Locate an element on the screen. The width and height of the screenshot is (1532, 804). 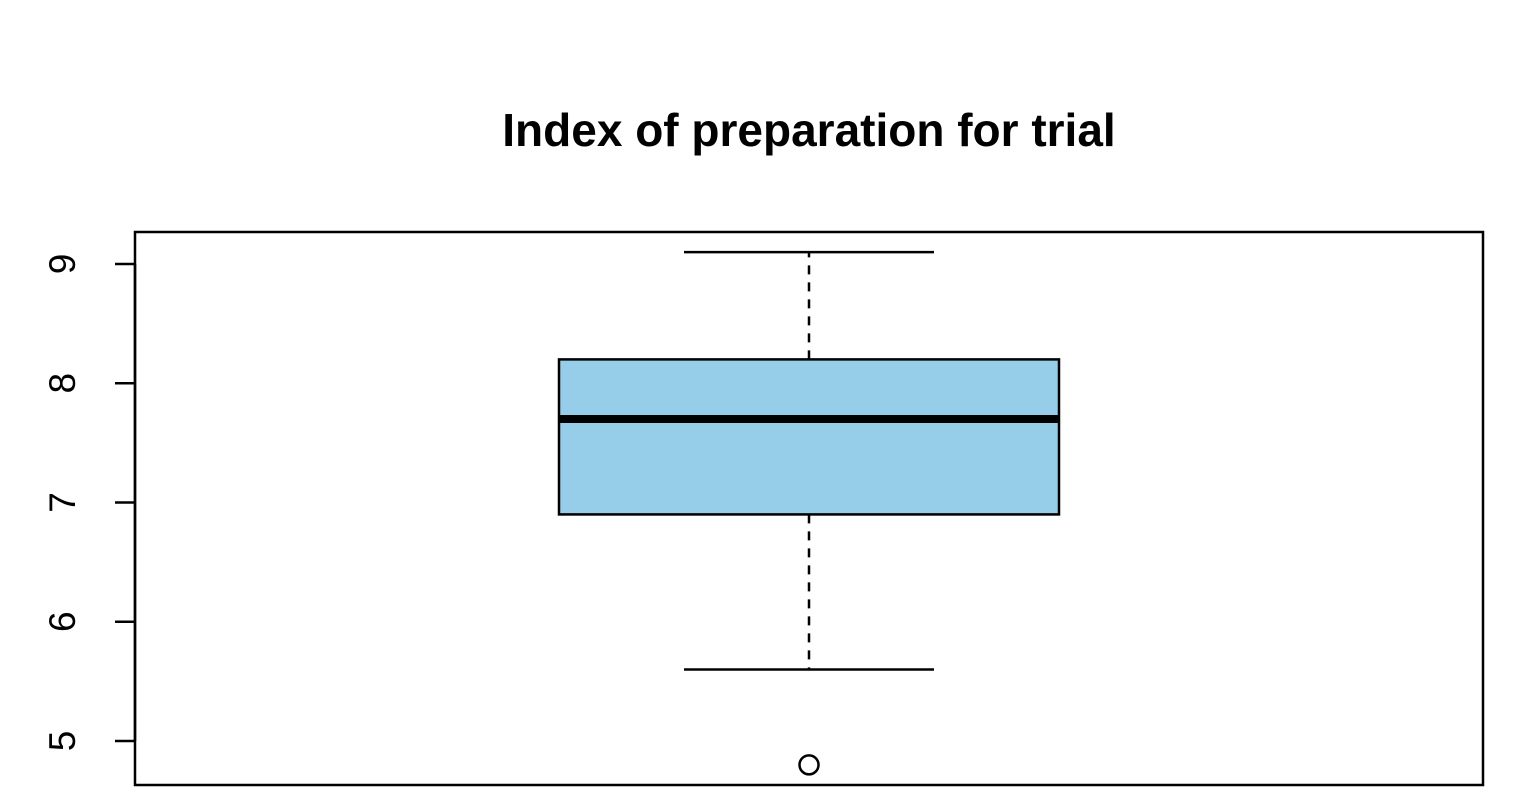
y-tick-label: 9 is located at coordinates (62, 264).